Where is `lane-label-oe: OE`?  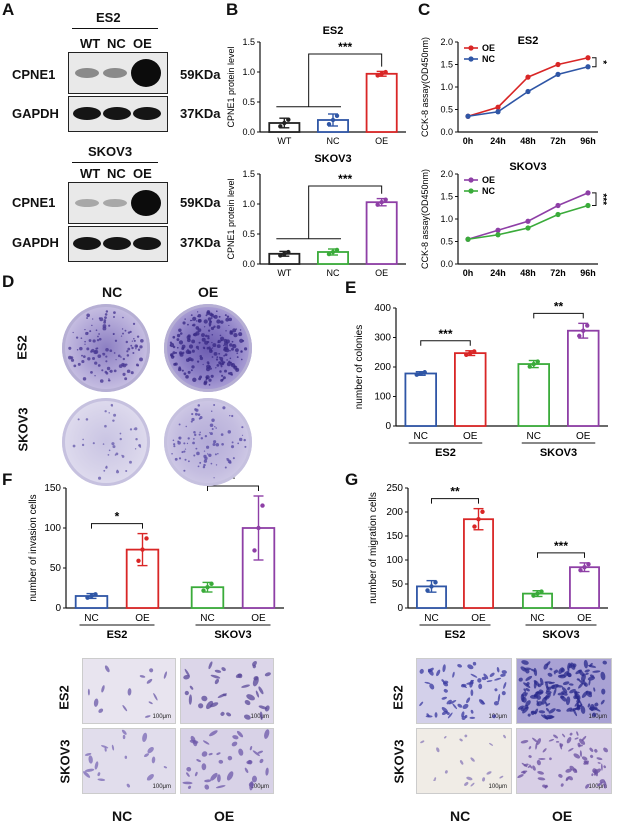 lane-label-oe: OE is located at coordinates (142, 173).